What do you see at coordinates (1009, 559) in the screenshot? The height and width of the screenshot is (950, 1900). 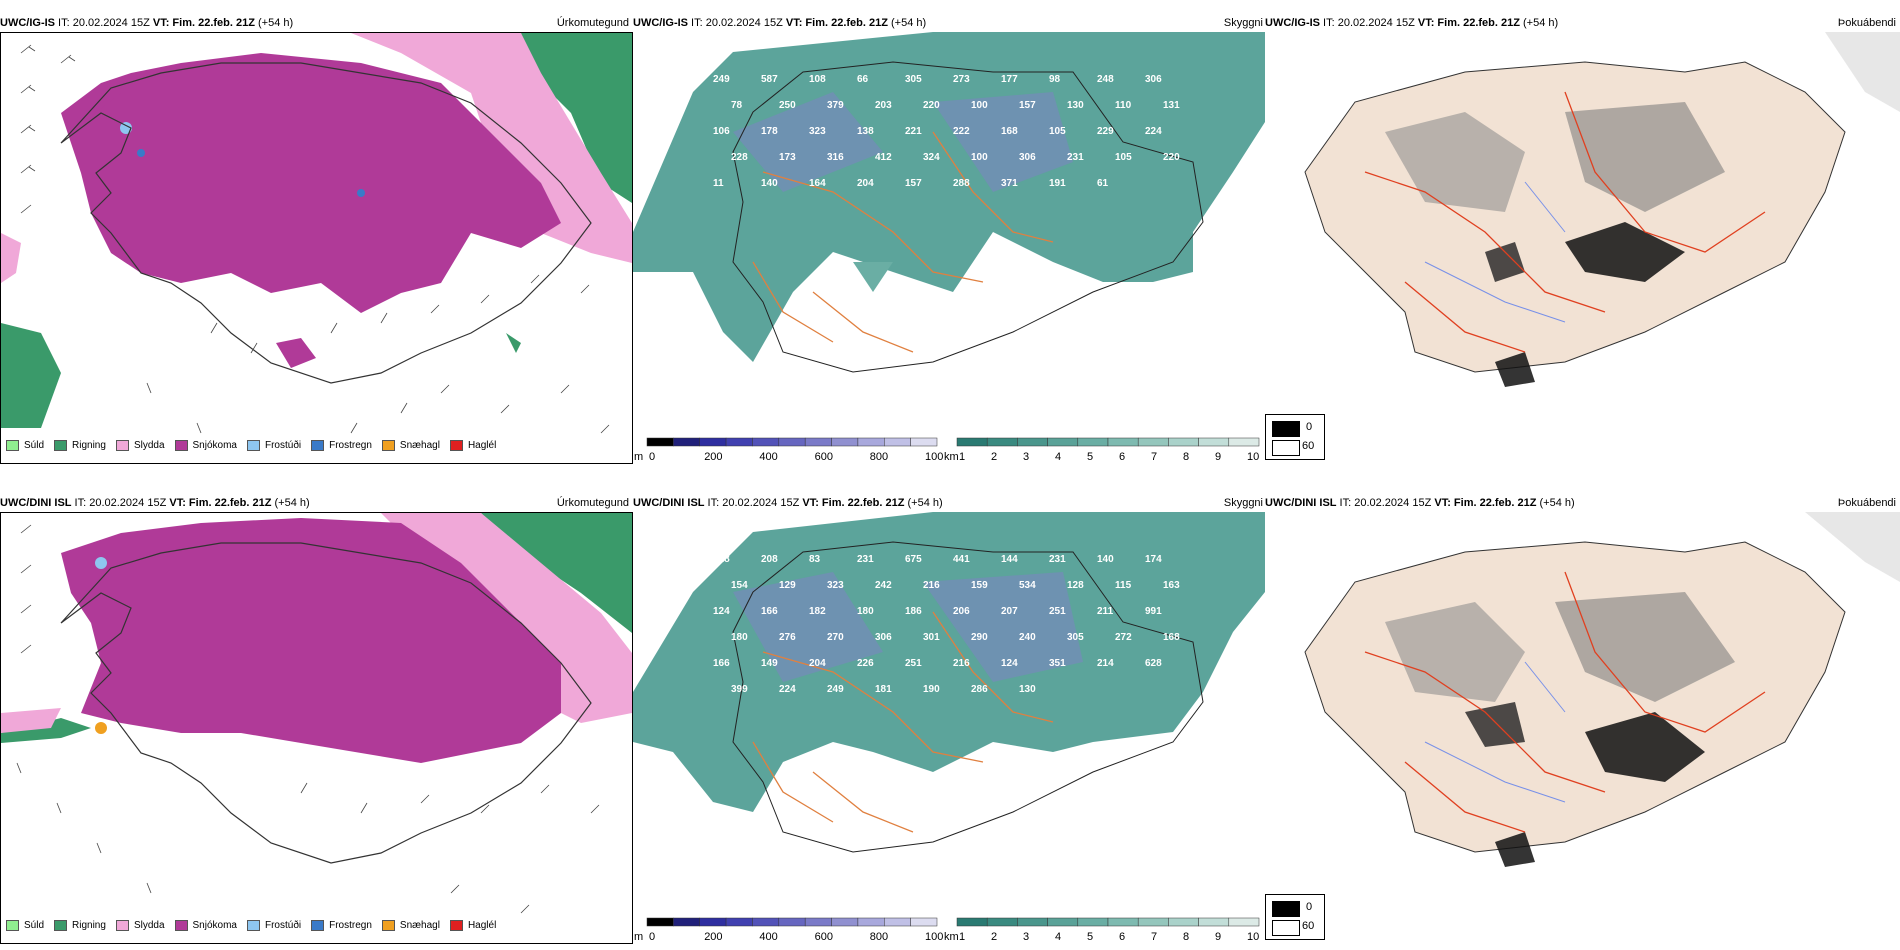 I see `cloud-base-label: 144` at bounding box center [1009, 559].